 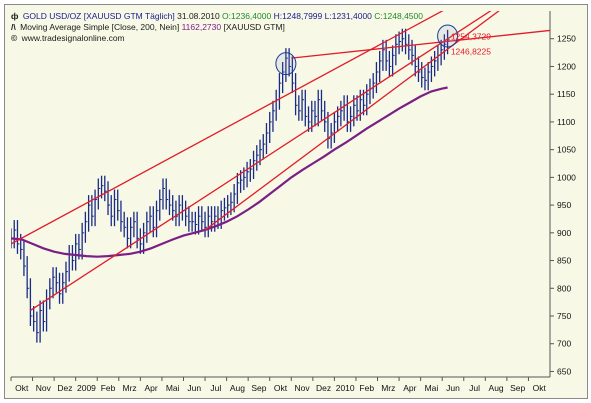 What do you see at coordinates (471, 52) in the screenshot?
I see `price-label-lower: 1246,8225` at bounding box center [471, 52].